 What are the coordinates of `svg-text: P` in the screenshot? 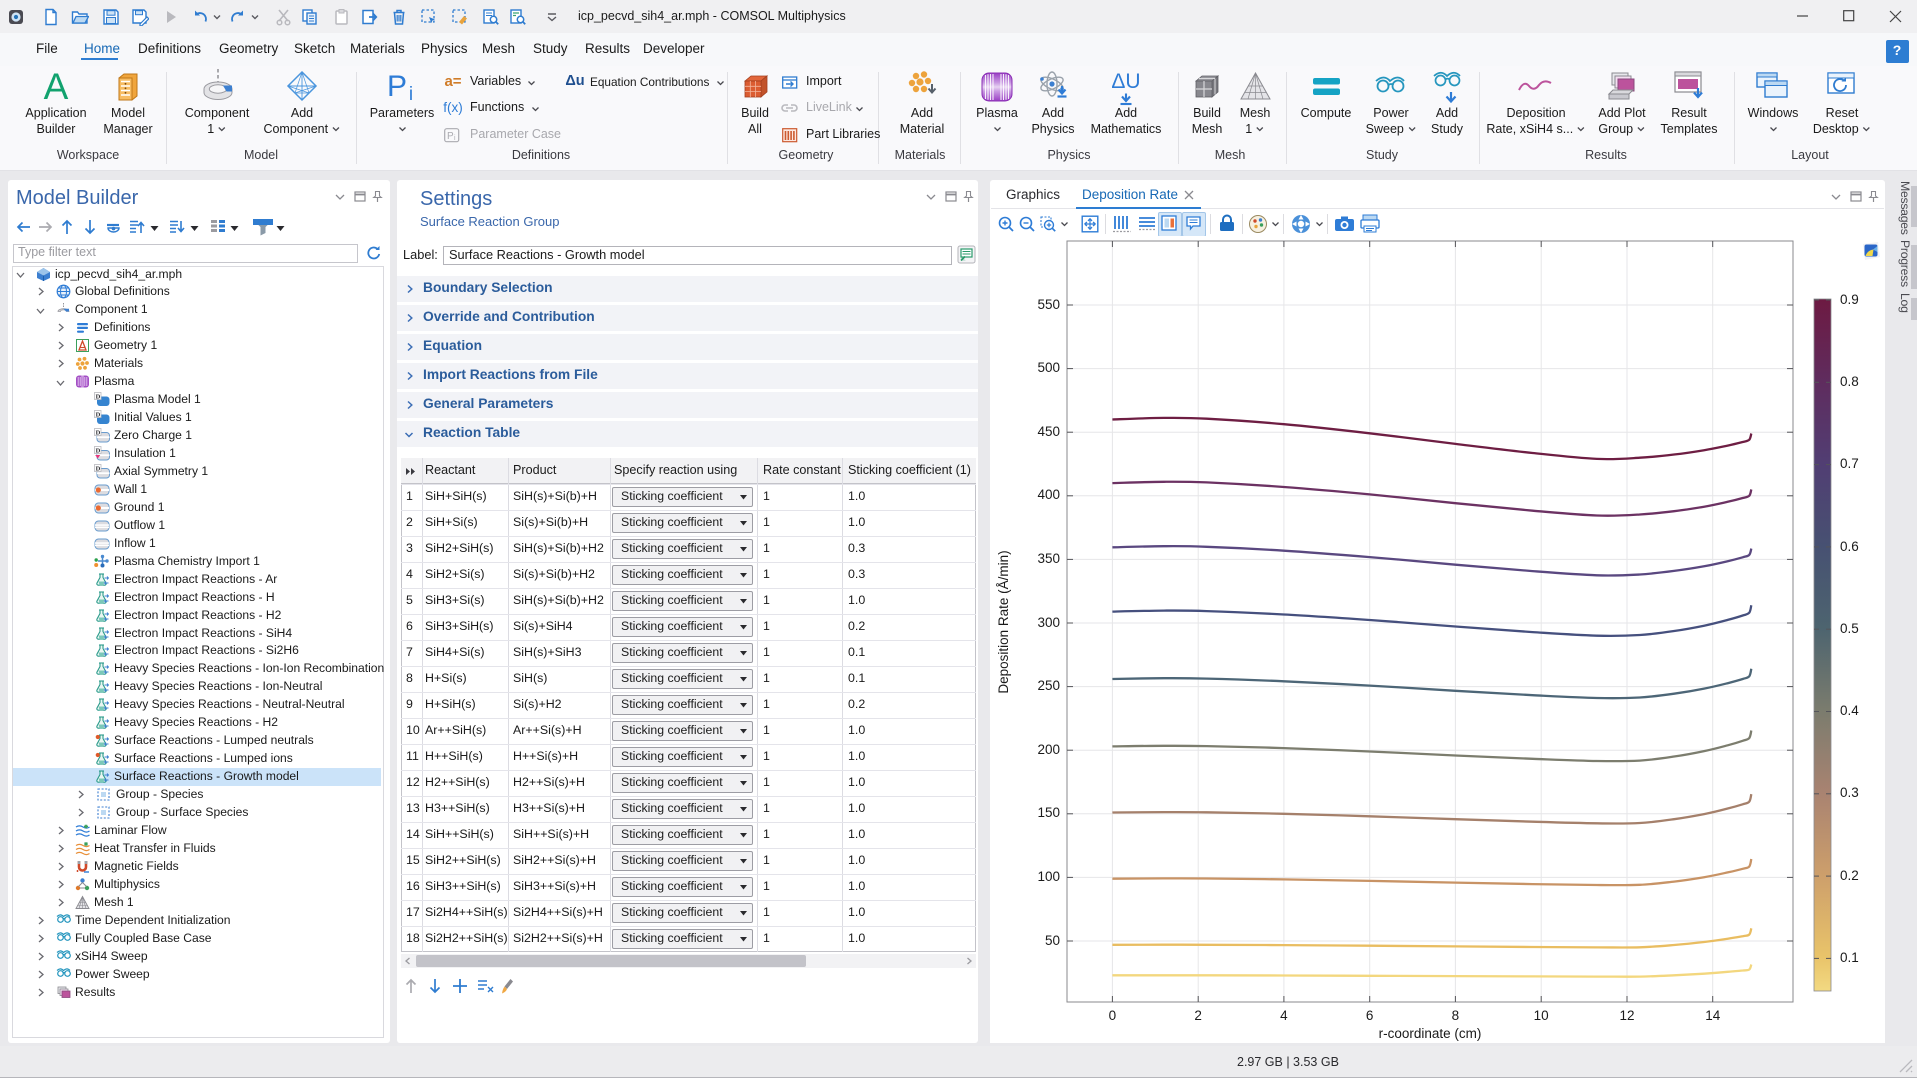 It's located at (450, 136).